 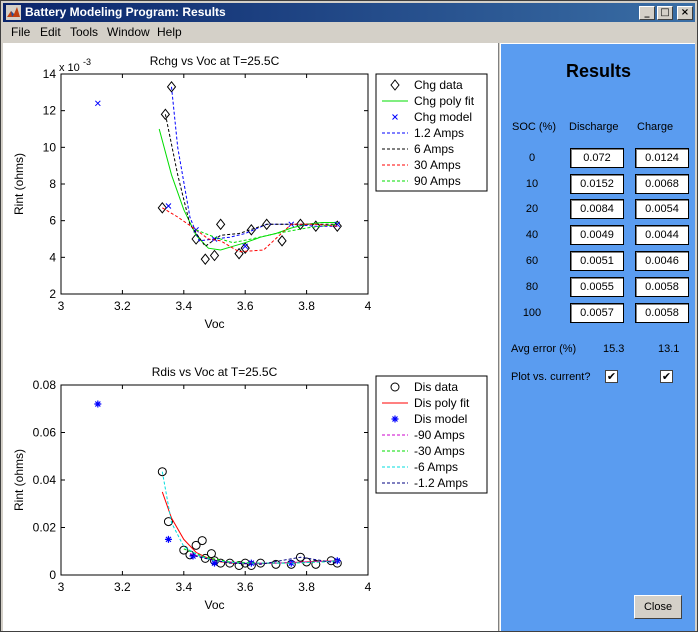 What do you see at coordinates (662, 209) in the screenshot?
I see `charge-value-field: 0.0054` at bounding box center [662, 209].